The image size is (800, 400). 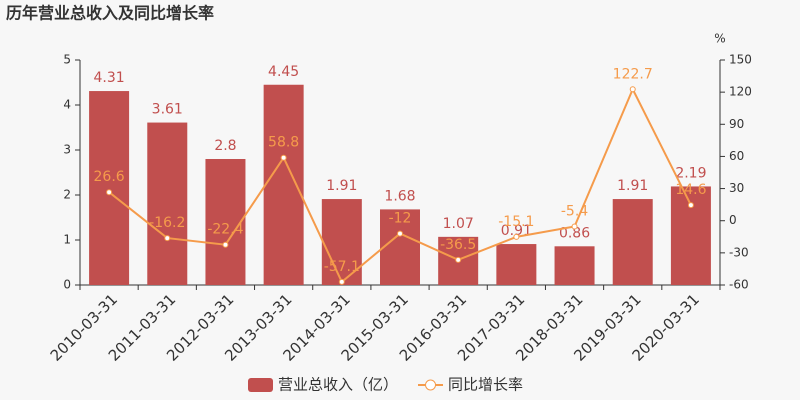 I want to click on line-value-label: -5.4, so click(x=574, y=212).